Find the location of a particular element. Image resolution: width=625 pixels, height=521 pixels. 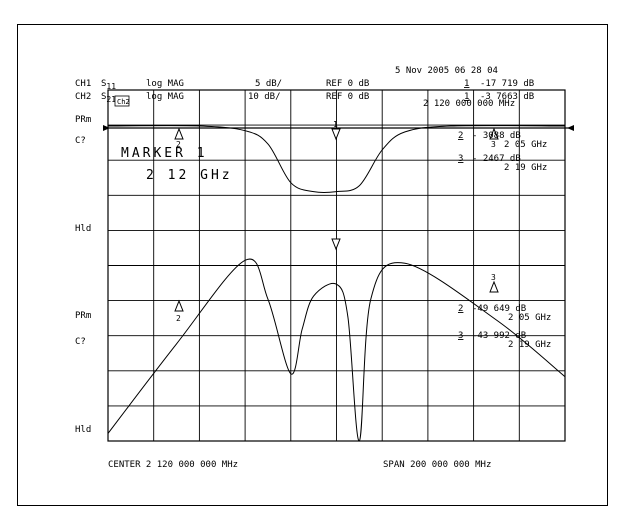

ch2-ref: REF 0 dB is located at coordinates (347, 97).